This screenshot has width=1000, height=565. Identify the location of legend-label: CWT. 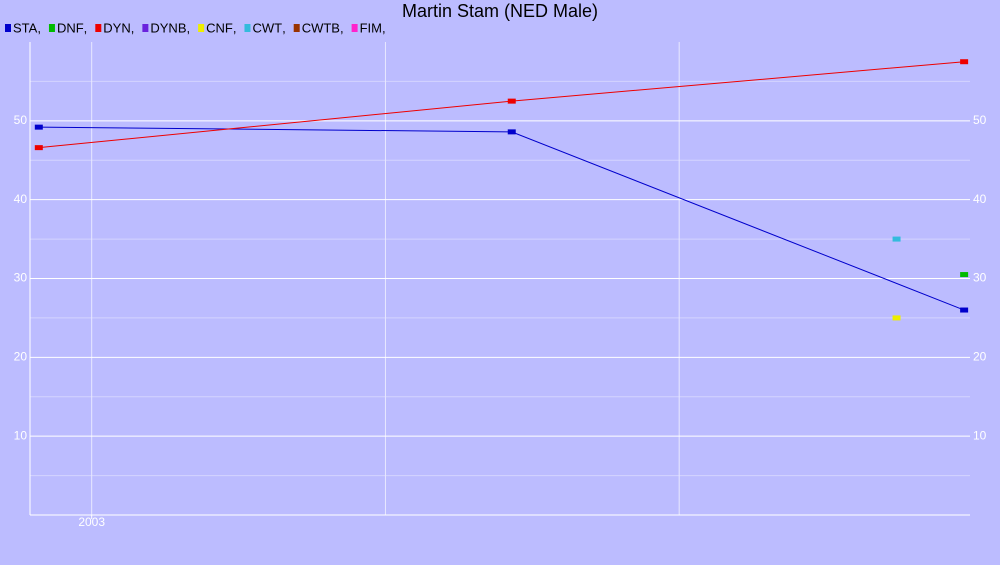
(267, 27).